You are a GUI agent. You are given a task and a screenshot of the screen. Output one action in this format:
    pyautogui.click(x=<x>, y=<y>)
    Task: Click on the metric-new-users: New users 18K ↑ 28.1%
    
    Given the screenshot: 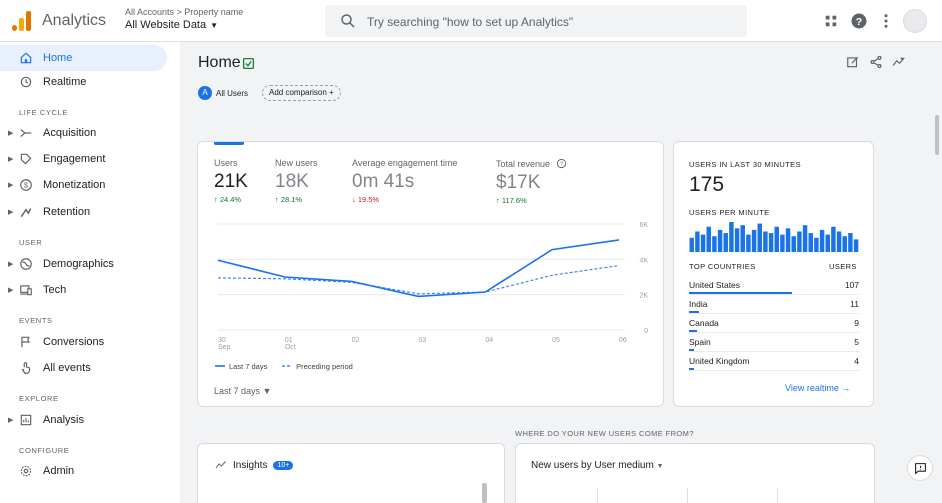 What is the action you would take?
    pyautogui.click(x=296, y=181)
    